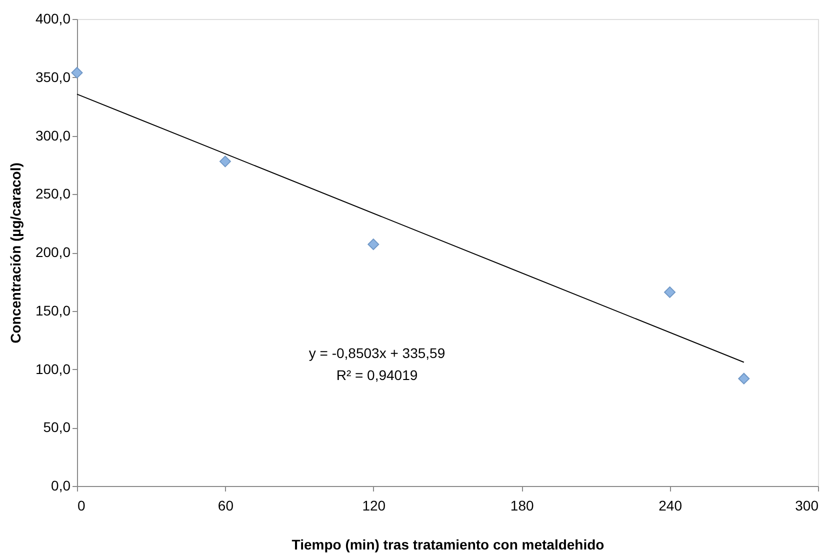 The width and height of the screenshot is (835, 560). I want to click on x-axis-title: Tiempo (min) tras tratamiento con metaldehido, so click(448, 544).